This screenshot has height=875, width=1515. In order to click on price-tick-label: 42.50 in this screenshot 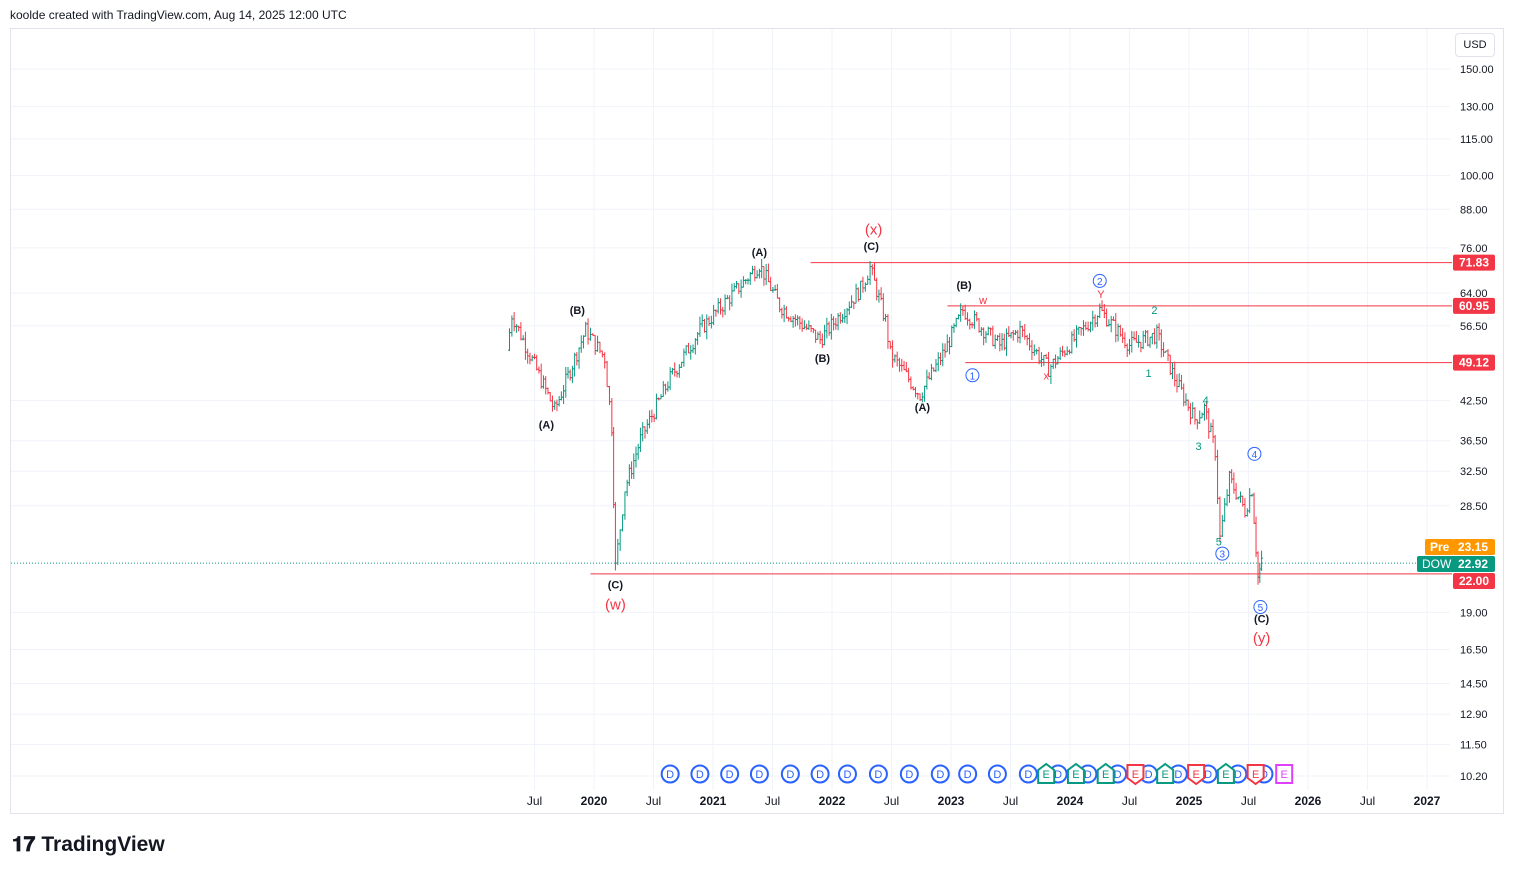, I will do `click(1474, 402)`.